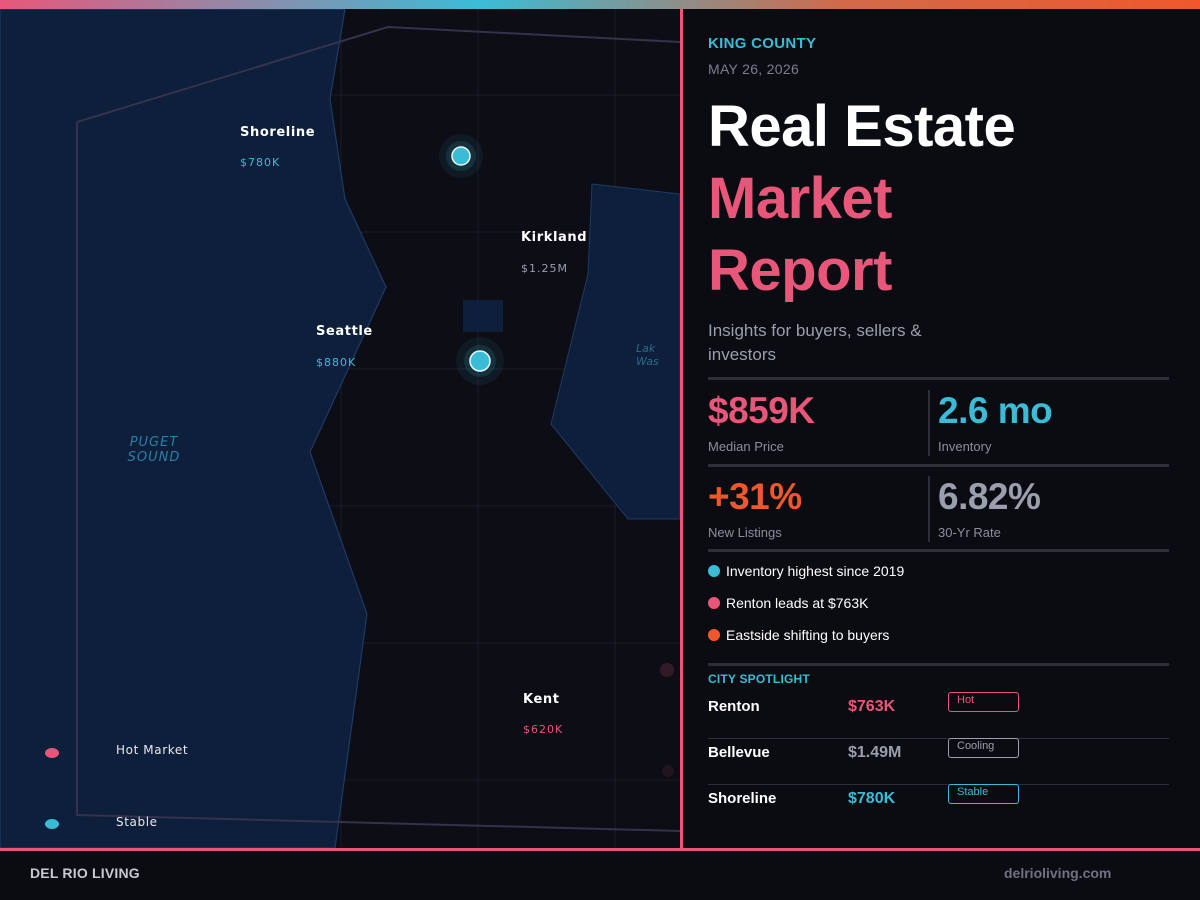 The height and width of the screenshot is (900, 1200). I want to click on legend-hot-dot, so click(52, 753).